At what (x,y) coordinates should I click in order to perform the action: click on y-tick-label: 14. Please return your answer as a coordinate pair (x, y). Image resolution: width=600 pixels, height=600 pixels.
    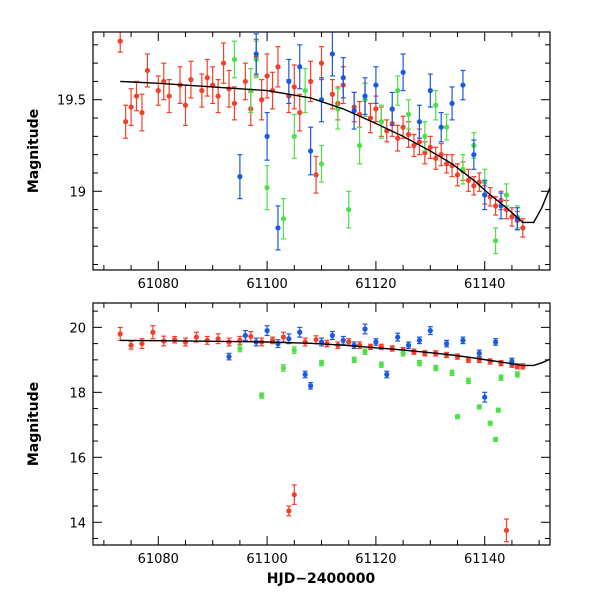
    Looking at the image, I should click on (77, 523).